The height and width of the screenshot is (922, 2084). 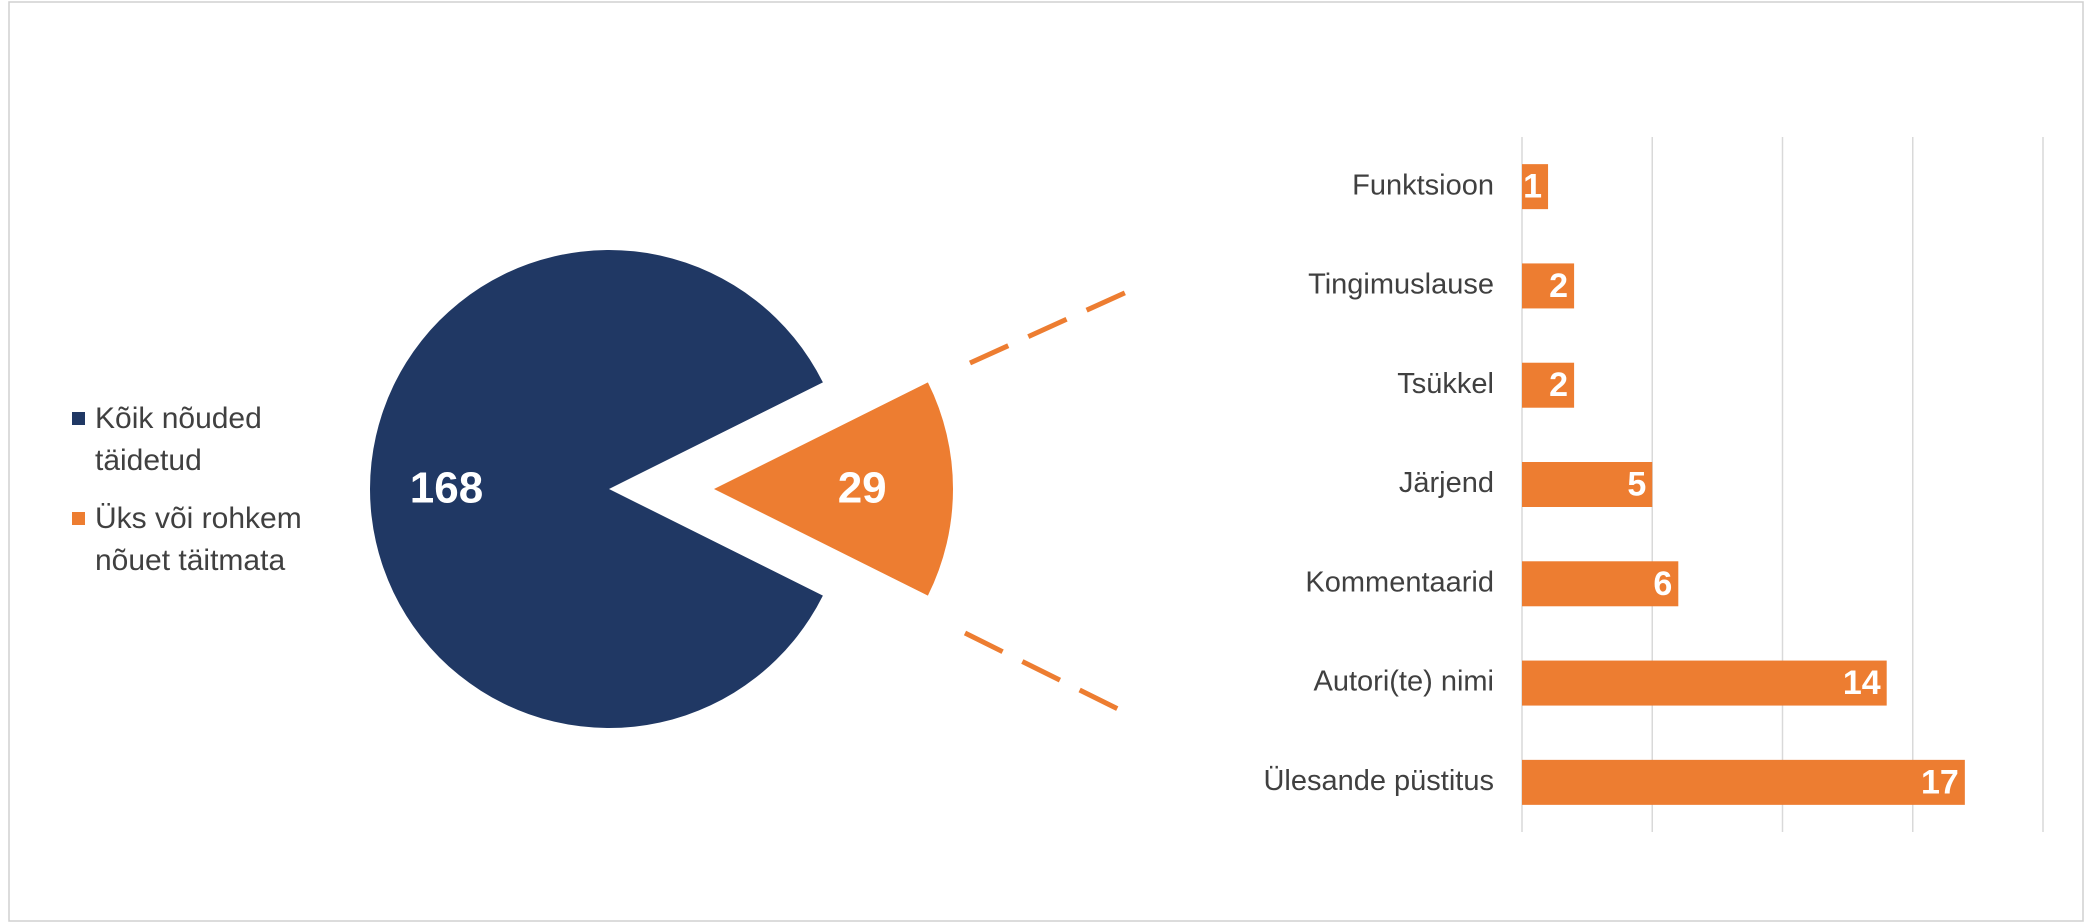 I want to click on y-tick-label: Ülesande püstitus, so click(x=1378, y=781).